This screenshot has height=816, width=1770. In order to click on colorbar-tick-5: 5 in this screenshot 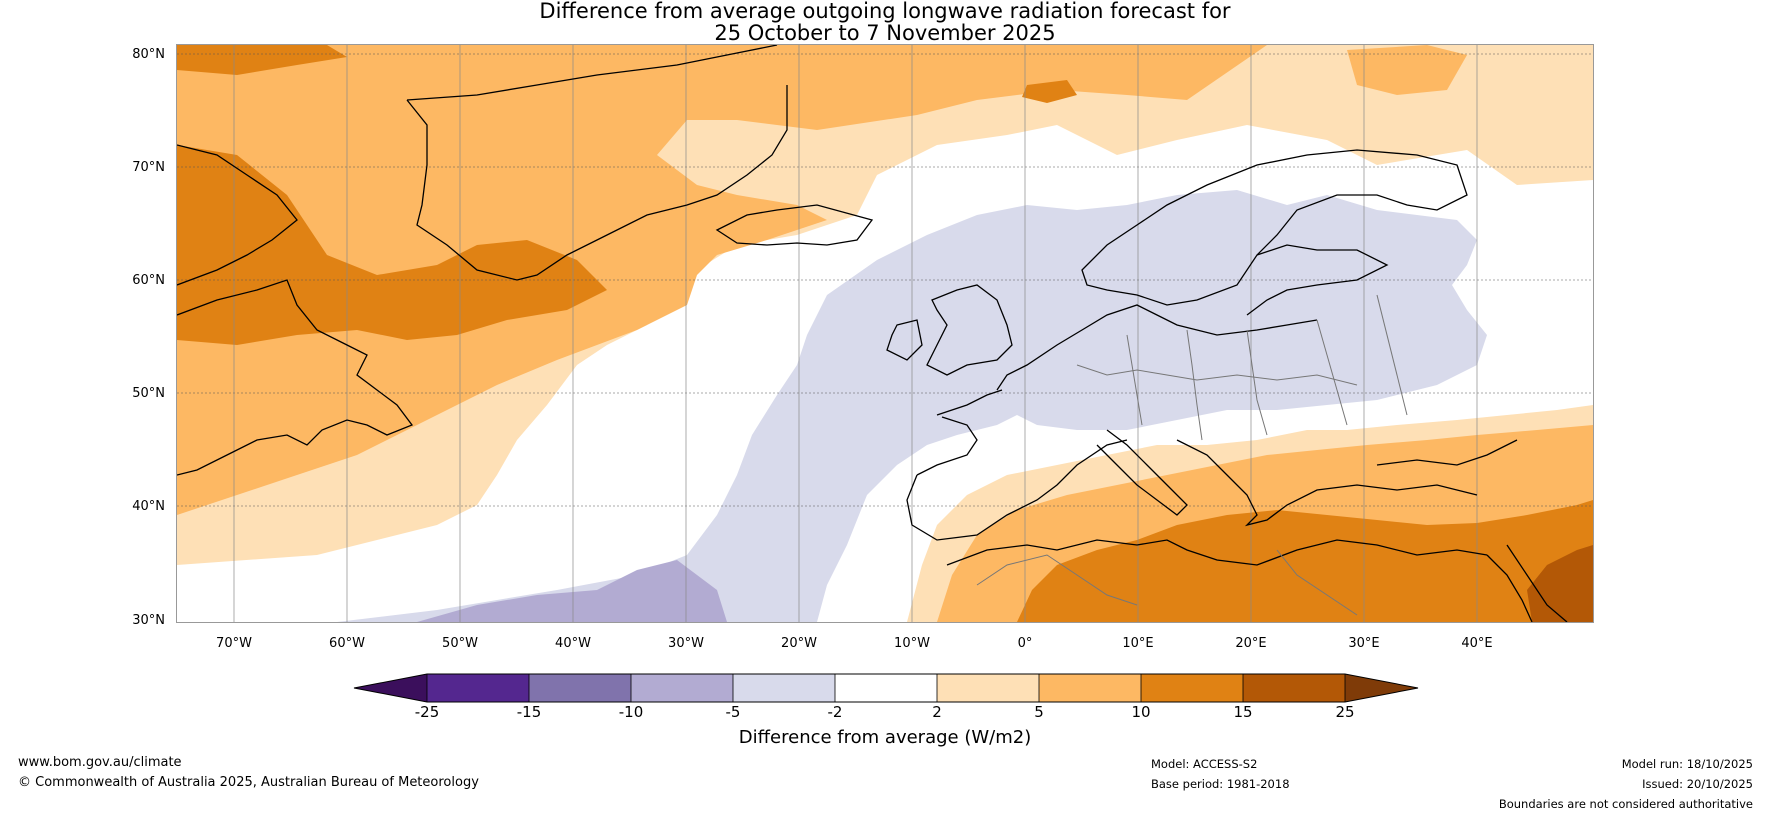, I will do `click(1039, 712)`.